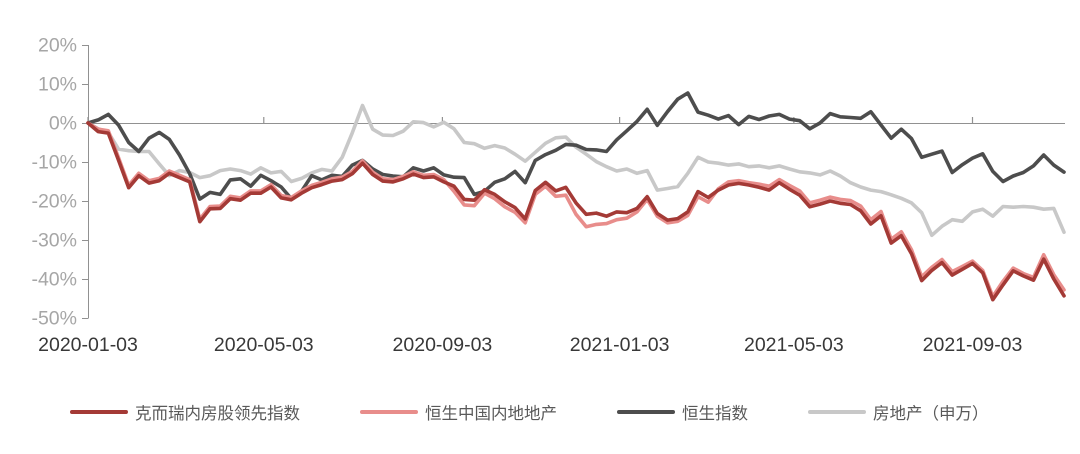 This screenshot has height=454, width=1080. I want to click on x-tick-label: 2020-05-03, so click(264, 345).